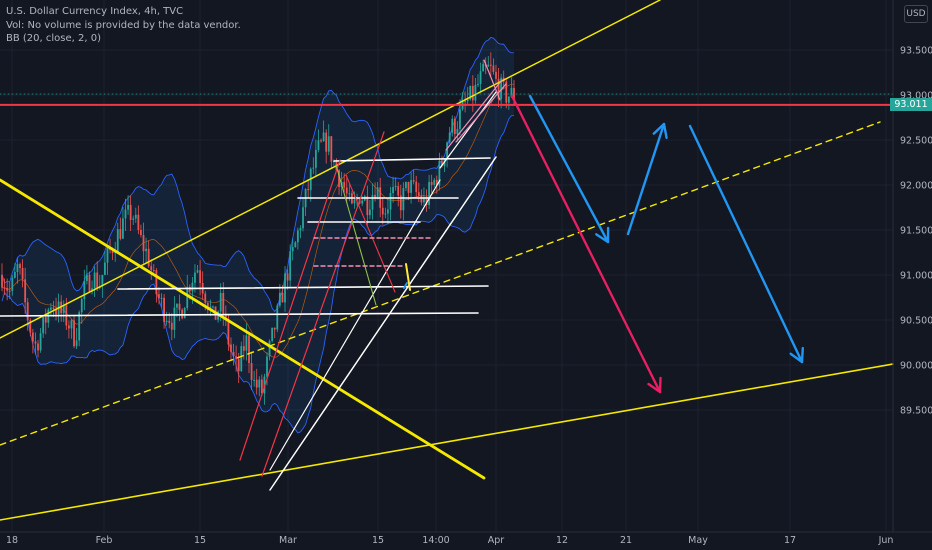  I want to click on indicator-label: BB (20, close, 2, 0), so click(53, 38).